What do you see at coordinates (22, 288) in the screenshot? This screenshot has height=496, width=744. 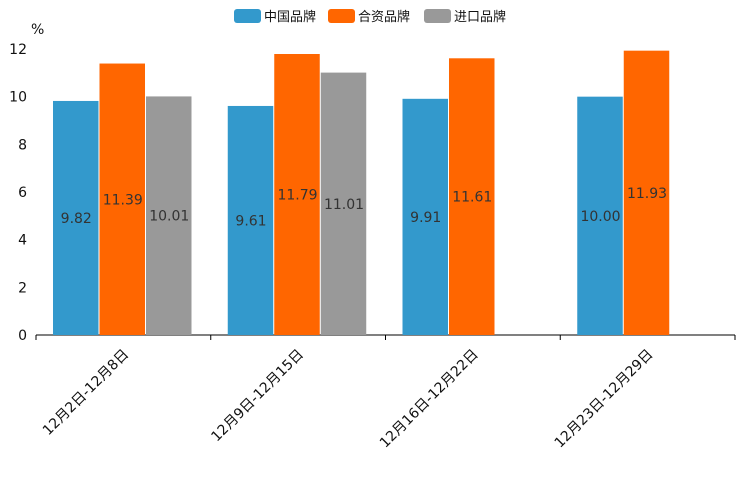 I see `y-tick-label: 2` at bounding box center [22, 288].